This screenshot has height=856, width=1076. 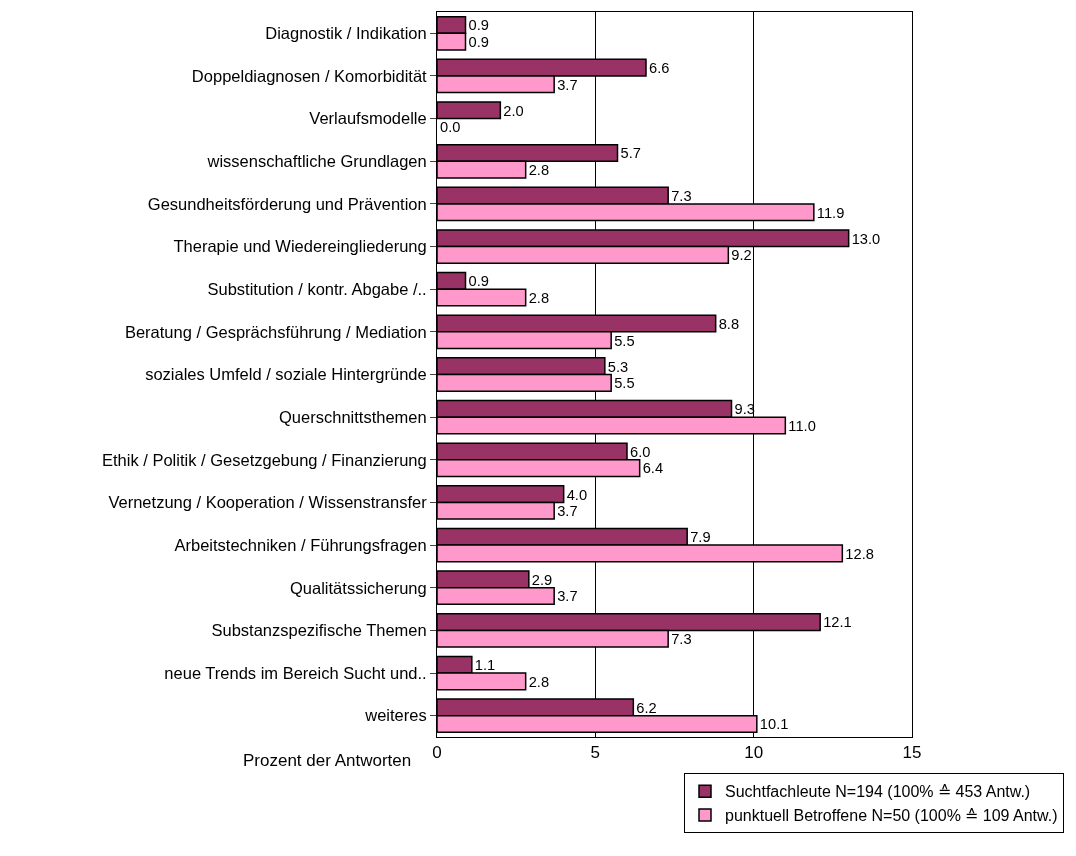 I want to click on data-label: 2.0, so click(x=513, y=110).